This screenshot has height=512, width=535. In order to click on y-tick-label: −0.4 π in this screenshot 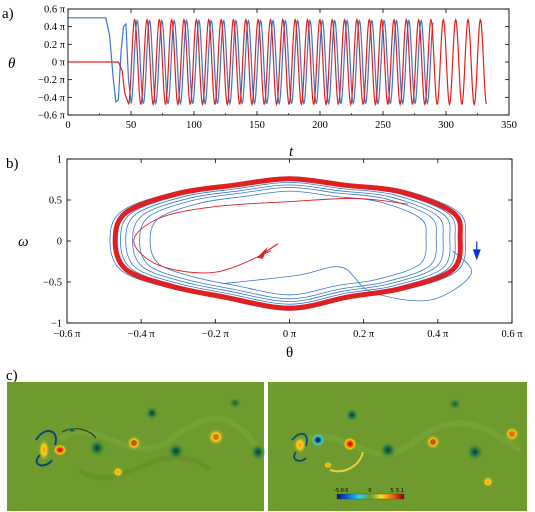, I will do `click(52, 98)`.